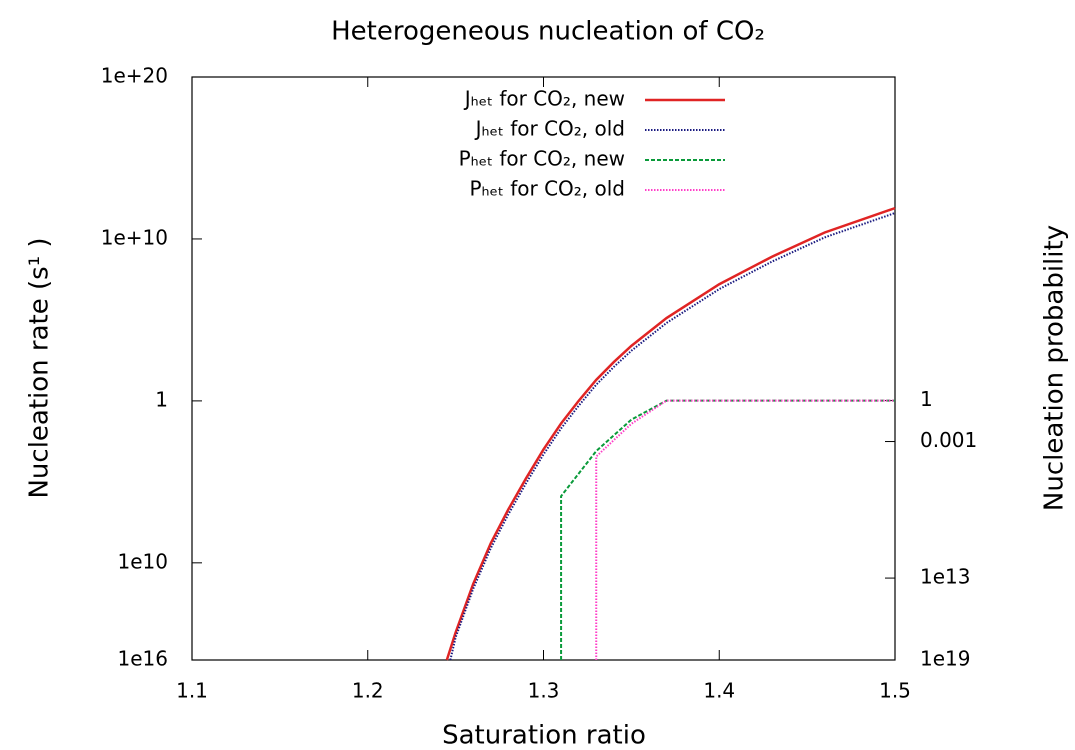 The height and width of the screenshot is (750, 1075). What do you see at coordinates (895, 691) in the screenshot?
I see `x-tick-label: 1.5` at bounding box center [895, 691].